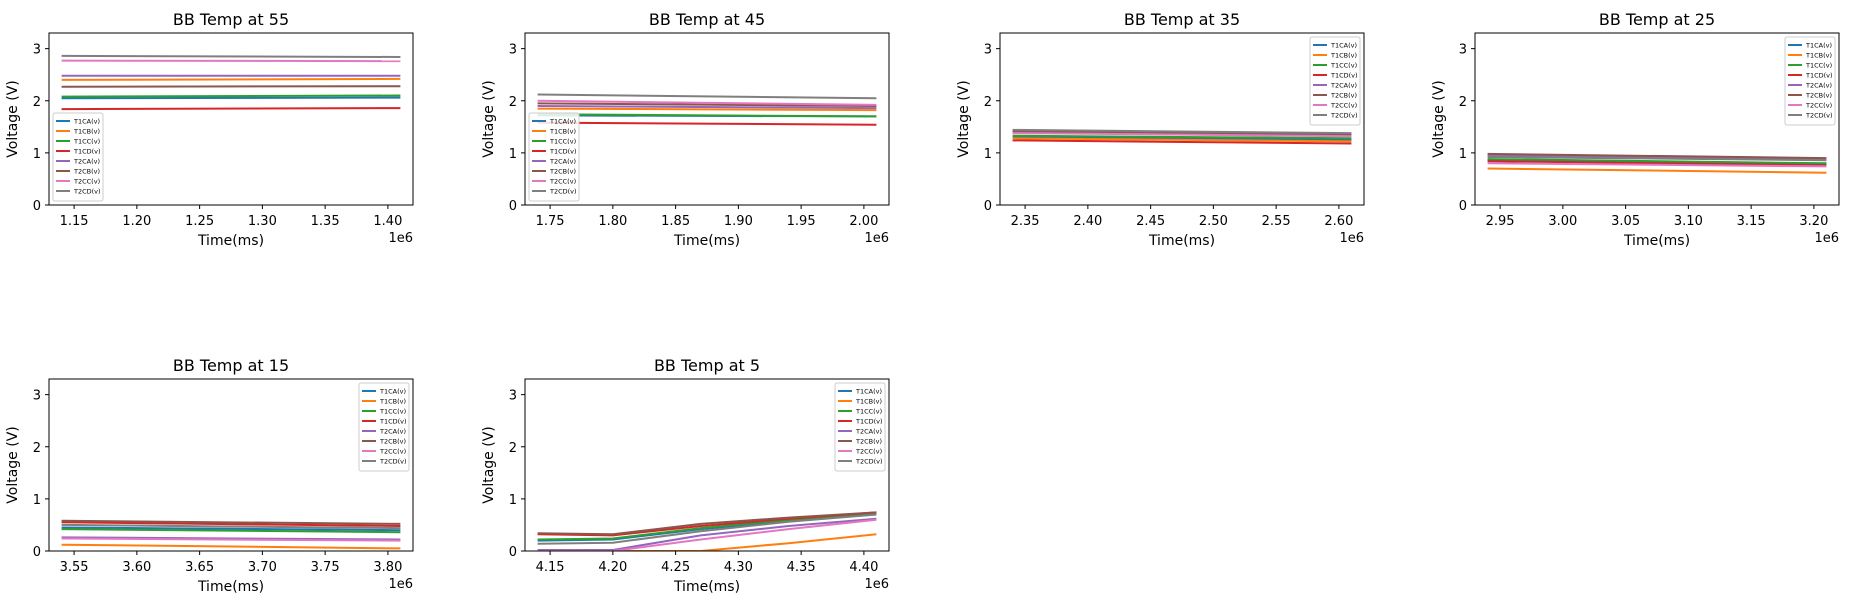 The image size is (1850, 604). What do you see at coordinates (675, 567) in the screenshot?
I see `x-tick-label: 4.25` at bounding box center [675, 567].